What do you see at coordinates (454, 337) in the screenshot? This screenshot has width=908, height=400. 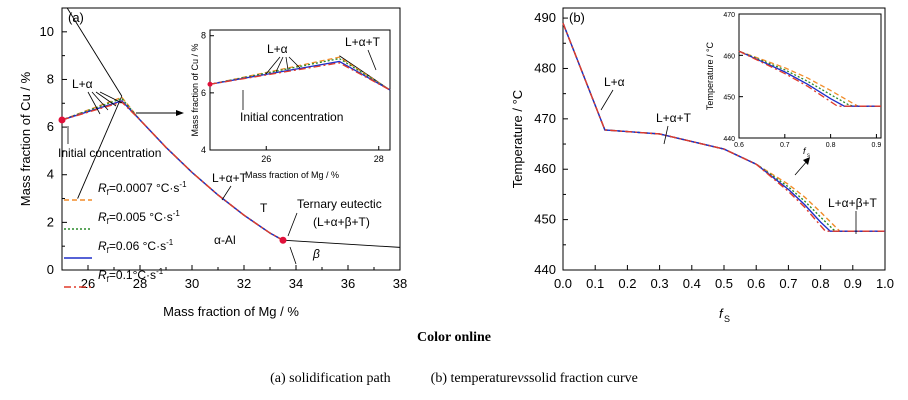 I see `color-online-label: Color online` at bounding box center [454, 337].